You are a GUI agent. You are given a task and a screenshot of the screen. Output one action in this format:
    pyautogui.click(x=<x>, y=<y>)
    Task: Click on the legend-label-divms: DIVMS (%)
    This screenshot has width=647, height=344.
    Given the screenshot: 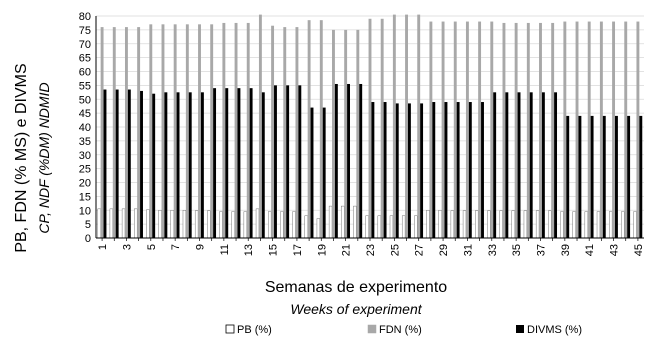 What is the action you would take?
    pyautogui.click(x=554, y=330)
    